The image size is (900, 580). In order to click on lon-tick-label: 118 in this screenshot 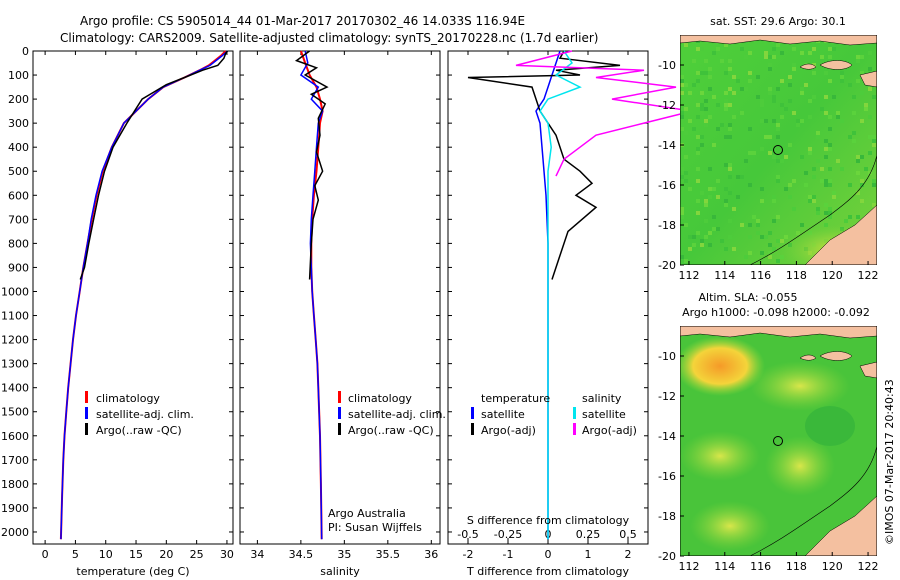, I will do `click(796, 566)`.